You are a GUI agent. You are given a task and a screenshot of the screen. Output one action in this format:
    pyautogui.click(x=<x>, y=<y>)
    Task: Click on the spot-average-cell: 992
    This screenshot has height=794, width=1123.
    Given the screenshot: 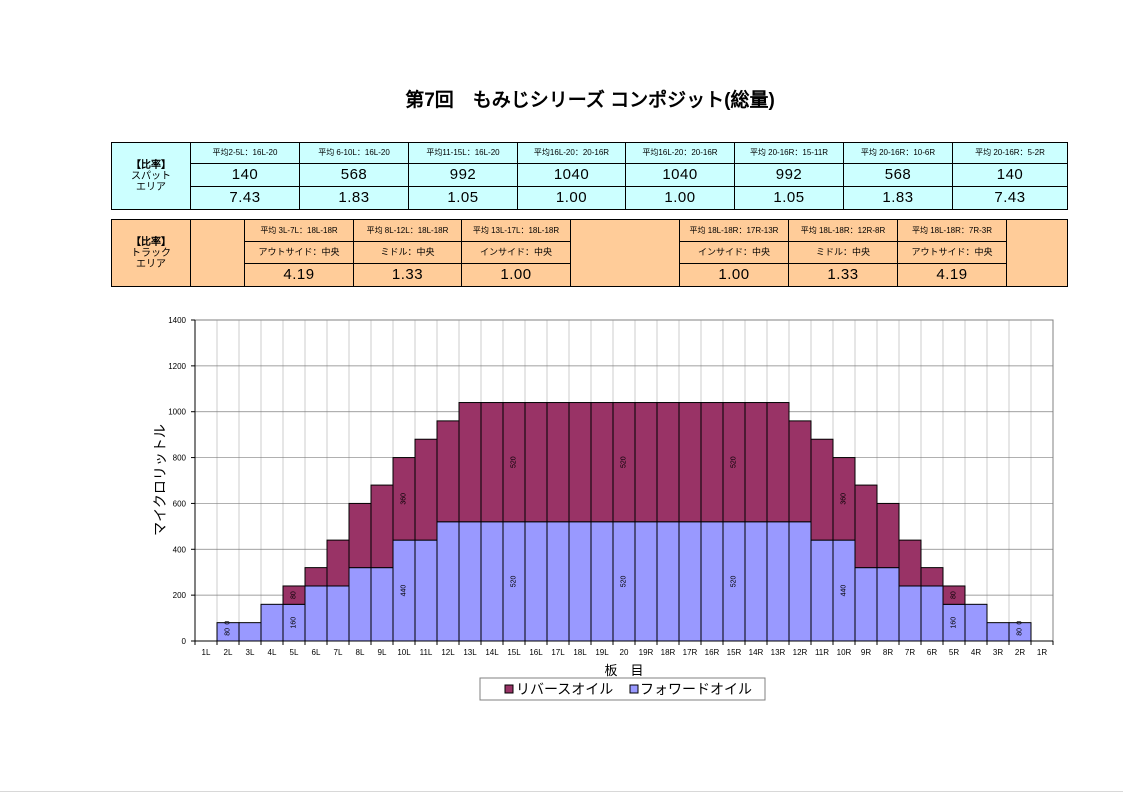 What is the action you would take?
    pyautogui.click(x=789, y=175)
    